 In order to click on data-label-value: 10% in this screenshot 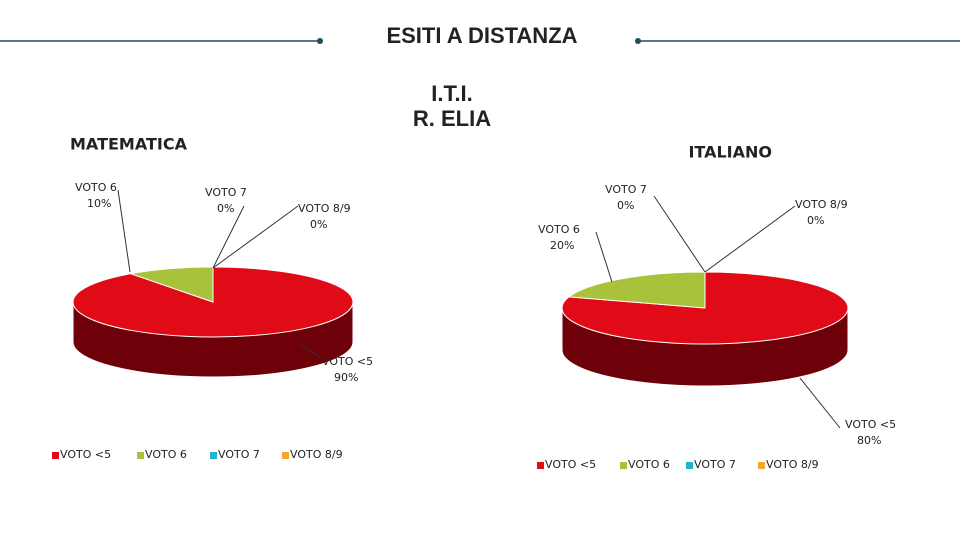, I will do `click(99, 203)`.